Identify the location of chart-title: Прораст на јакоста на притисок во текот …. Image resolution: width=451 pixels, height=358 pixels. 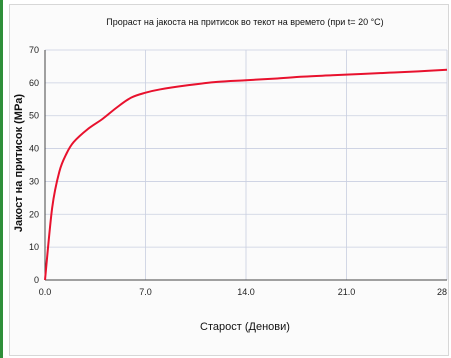
(244, 22).